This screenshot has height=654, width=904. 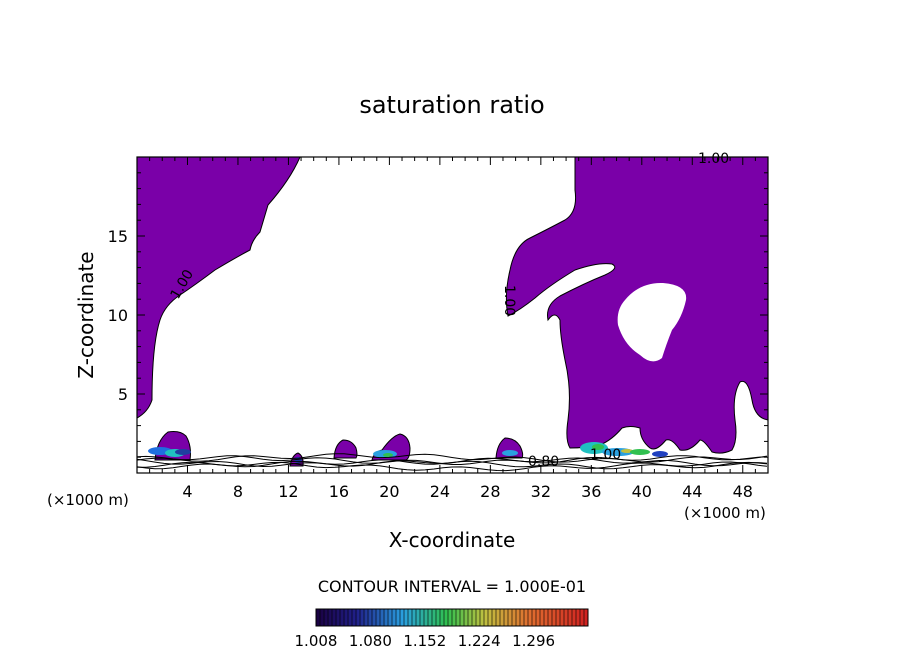 What do you see at coordinates (452, 540) in the screenshot?
I see `x-axis-label: X-coordinate` at bounding box center [452, 540].